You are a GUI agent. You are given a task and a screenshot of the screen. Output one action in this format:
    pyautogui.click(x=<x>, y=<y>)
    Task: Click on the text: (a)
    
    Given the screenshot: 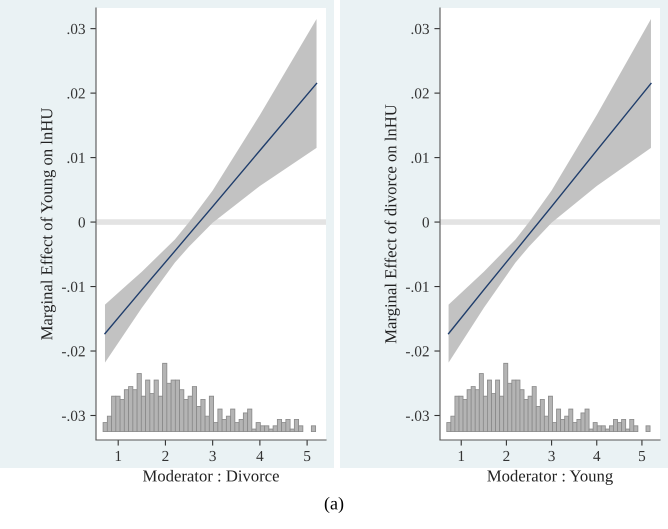 What is the action you would take?
    pyautogui.click(x=334, y=505)
    